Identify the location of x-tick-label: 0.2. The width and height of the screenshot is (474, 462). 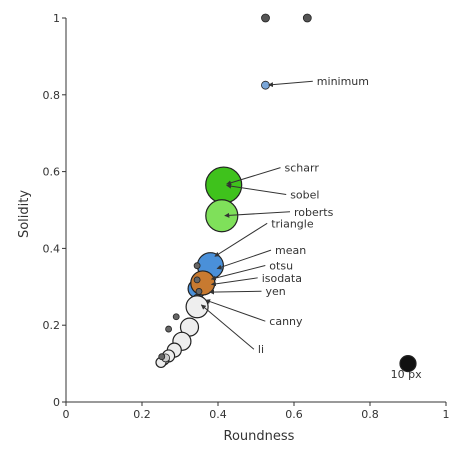
(142, 414).